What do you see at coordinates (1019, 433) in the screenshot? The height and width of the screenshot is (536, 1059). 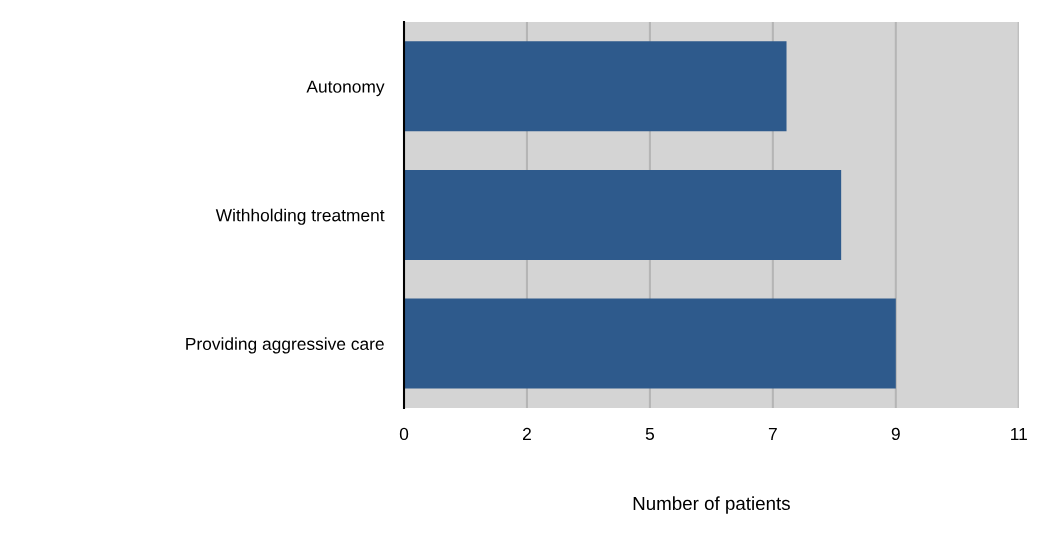 I see `x-tick-label: 11` at bounding box center [1019, 433].